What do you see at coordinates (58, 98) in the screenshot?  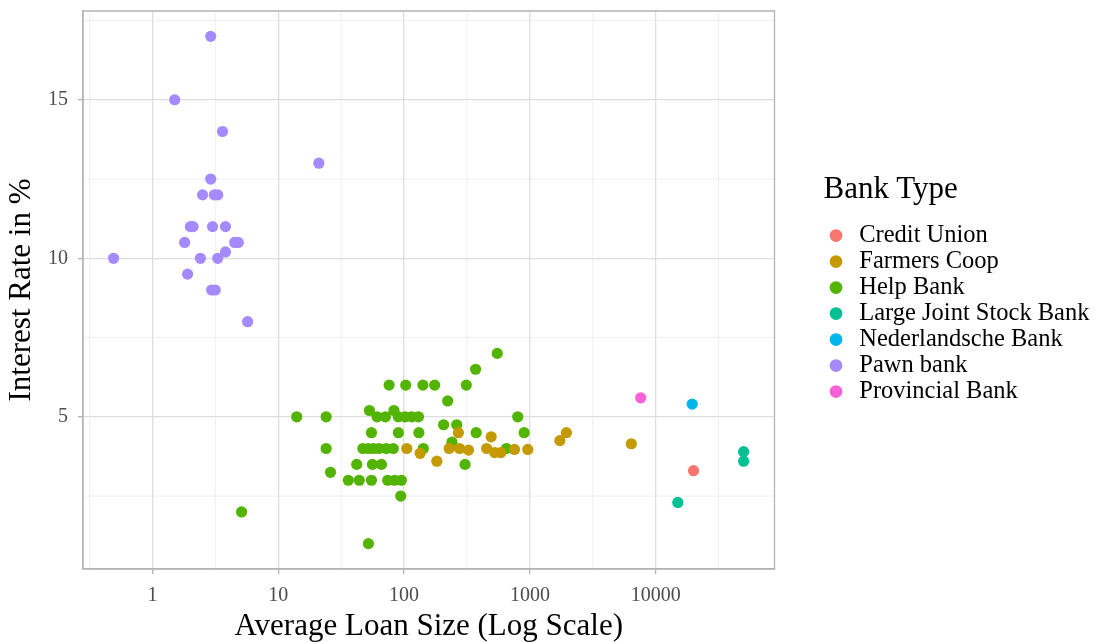 I see `y-tick-label: 15` at bounding box center [58, 98].